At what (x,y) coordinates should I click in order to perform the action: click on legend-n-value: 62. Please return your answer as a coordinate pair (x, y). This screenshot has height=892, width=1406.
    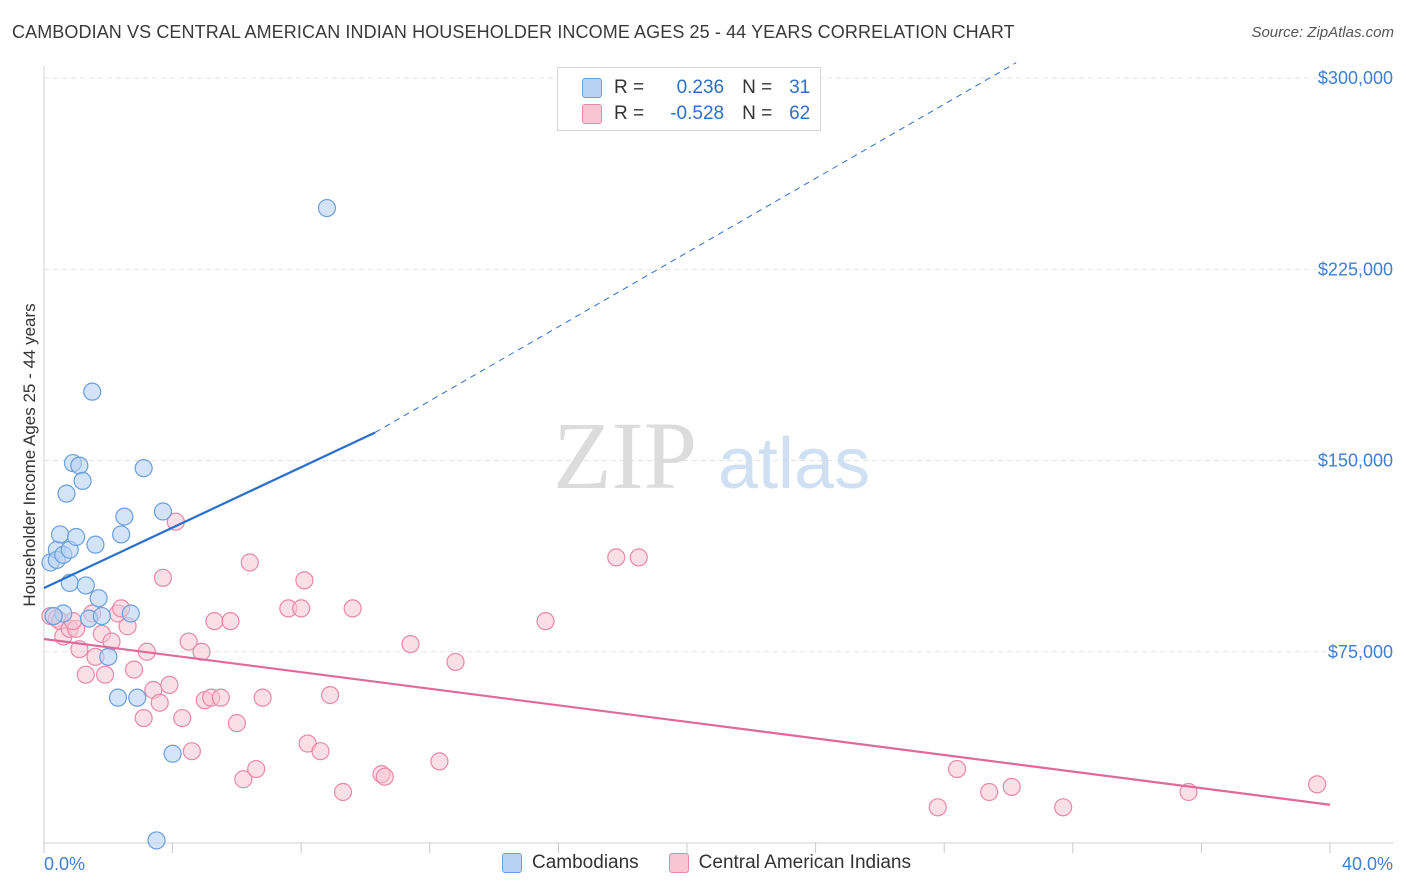
    Looking at the image, I should click on (800, 113).